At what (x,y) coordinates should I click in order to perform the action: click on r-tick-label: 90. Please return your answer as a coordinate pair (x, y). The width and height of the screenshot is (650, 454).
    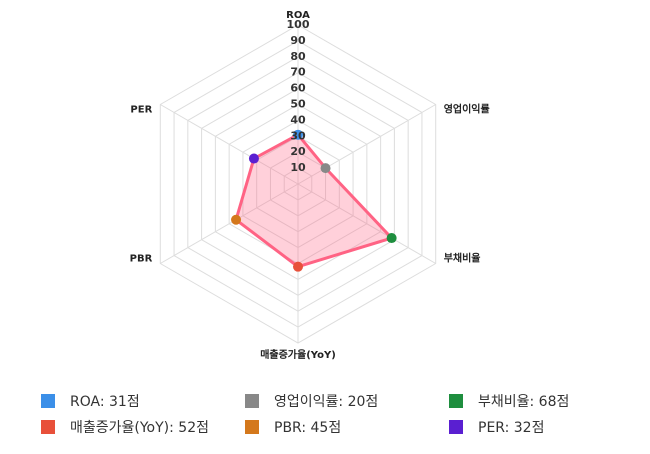
    Looking at the image, I should click on (298, 40).